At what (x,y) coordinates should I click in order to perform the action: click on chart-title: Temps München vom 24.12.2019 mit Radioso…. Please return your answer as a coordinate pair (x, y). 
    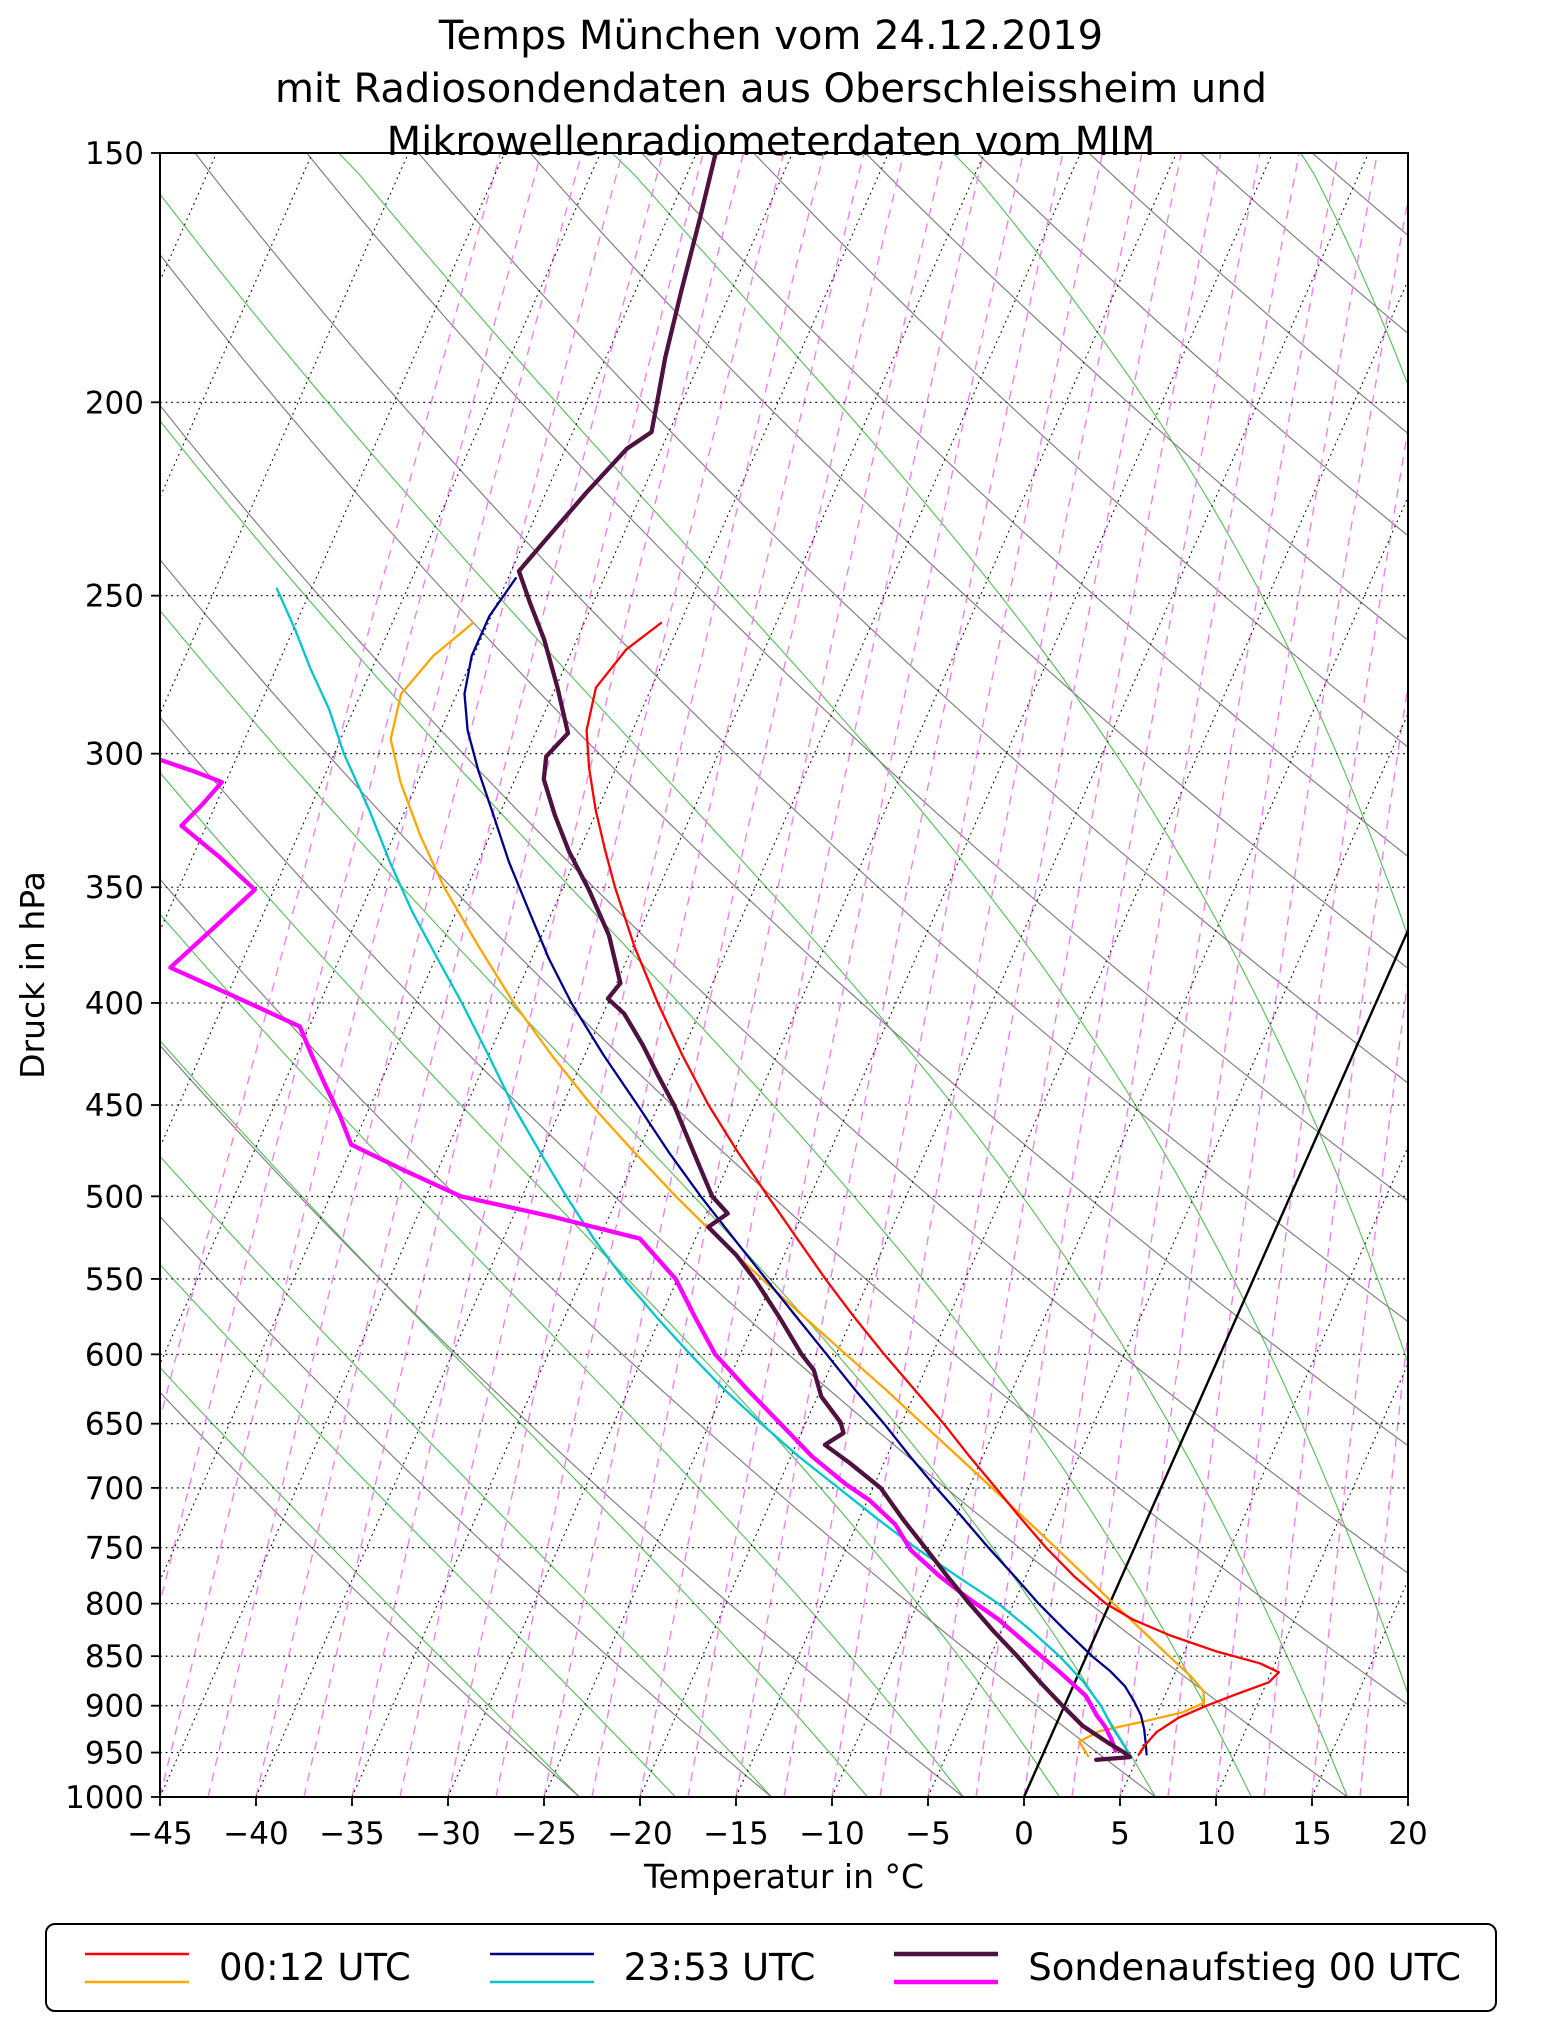
    Looking at the image, I should click on (771, 89).